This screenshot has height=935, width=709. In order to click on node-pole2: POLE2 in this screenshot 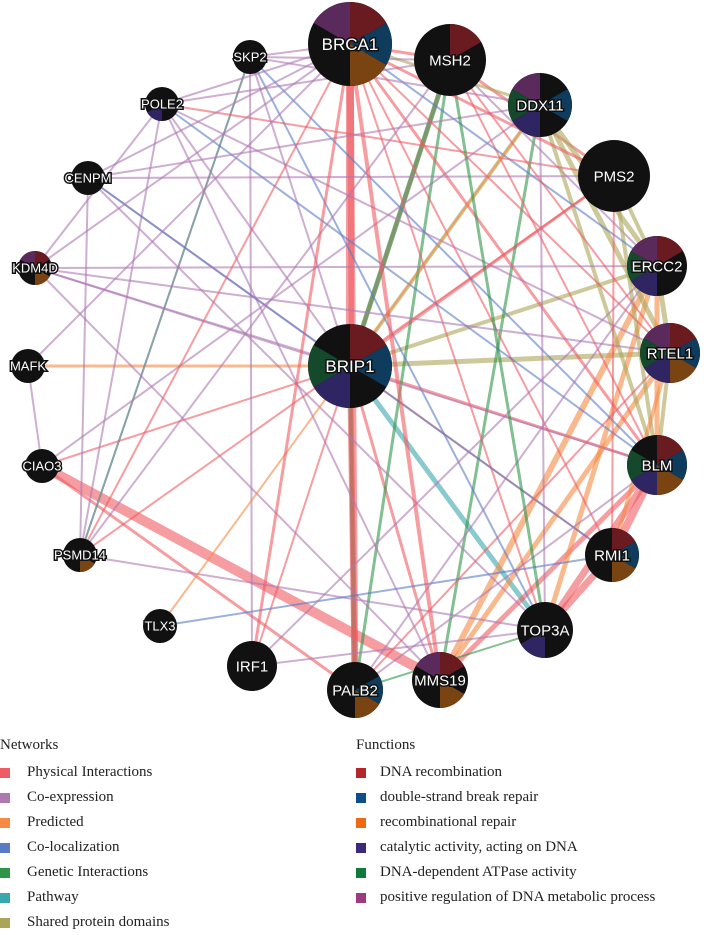, I will do `click(162, 104)`.